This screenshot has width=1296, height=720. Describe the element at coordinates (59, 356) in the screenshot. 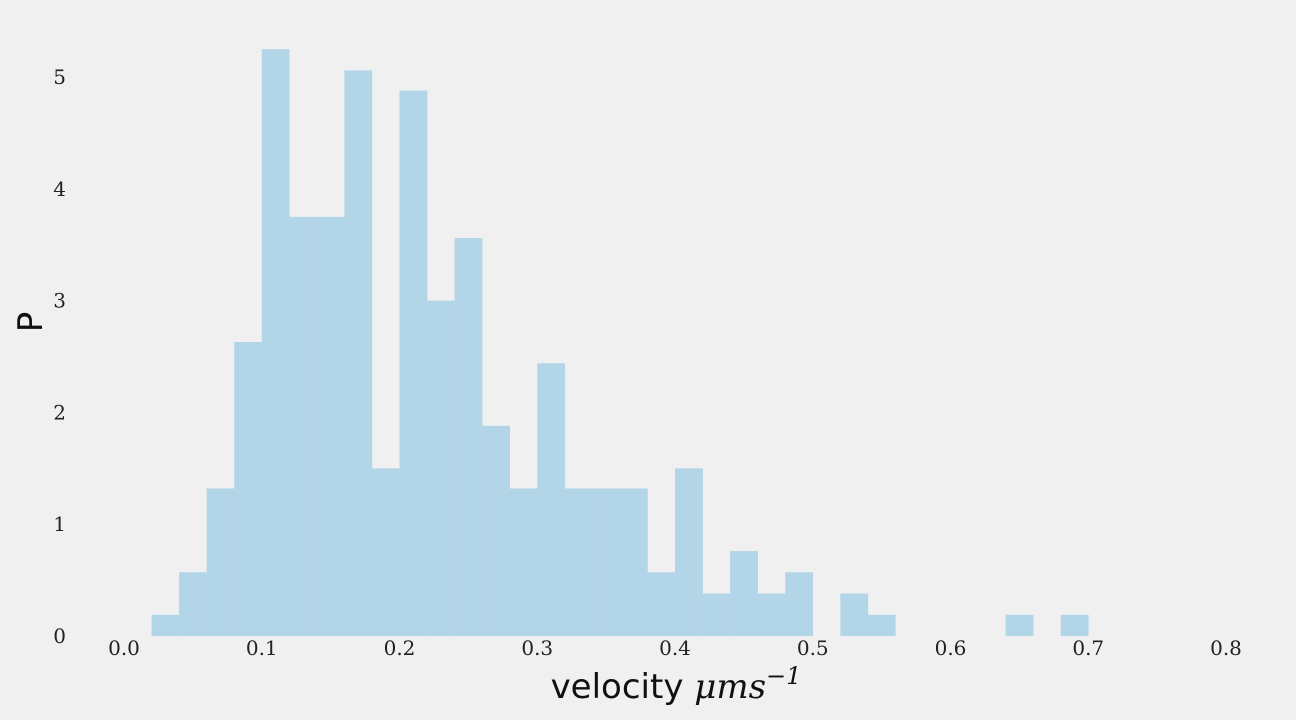

I see `y-tick-labels: 0 1 2 3 4 5` at that location.